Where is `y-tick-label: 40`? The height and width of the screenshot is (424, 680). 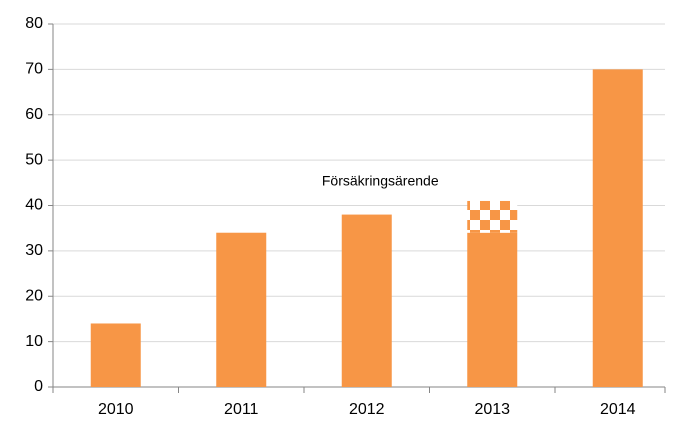 y-tick-label: 40 is located at coordinates (34, 205).